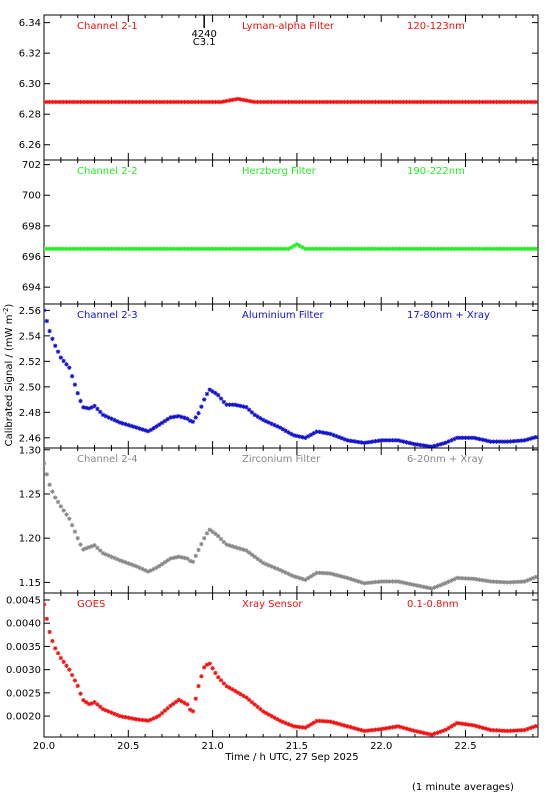 The height and width of the screenshot is (800, 550). I want to click on y-tick-label: 6.32, so click(30, 54).